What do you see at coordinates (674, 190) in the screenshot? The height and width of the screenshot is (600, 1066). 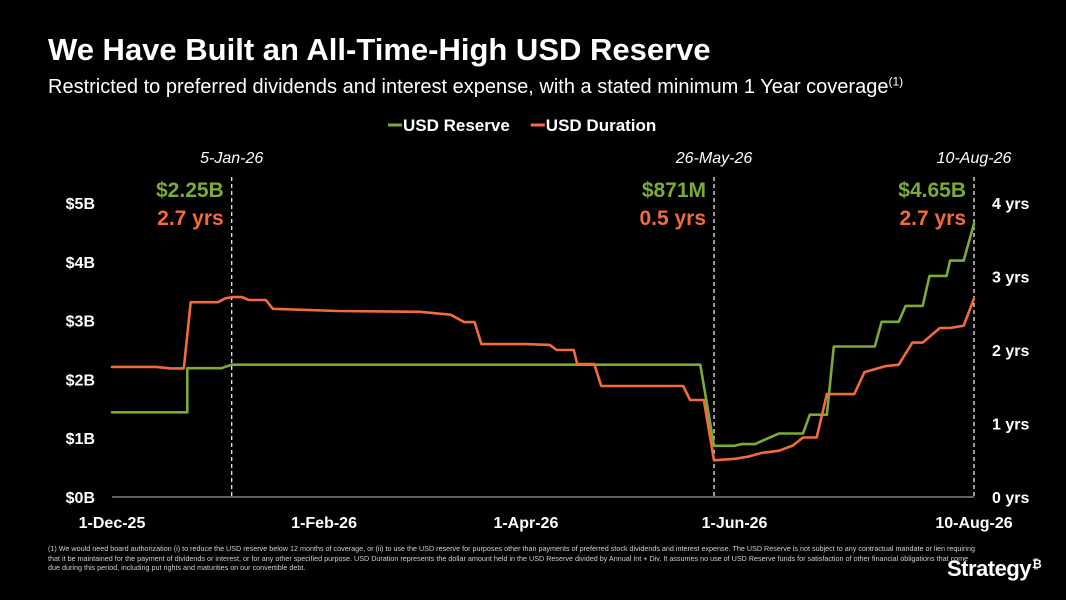 I see `annotation-reserve-label: $871M` at bounding box center [674, 190].